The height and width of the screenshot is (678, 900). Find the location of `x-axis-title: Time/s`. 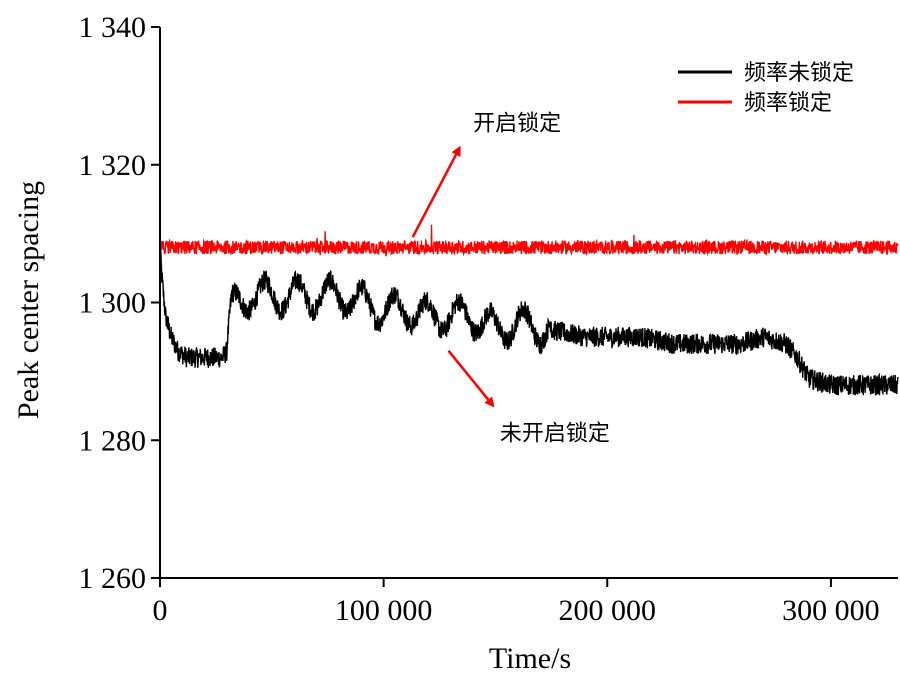

x-axis-title: Time/s is located at coordinates (530, 658).